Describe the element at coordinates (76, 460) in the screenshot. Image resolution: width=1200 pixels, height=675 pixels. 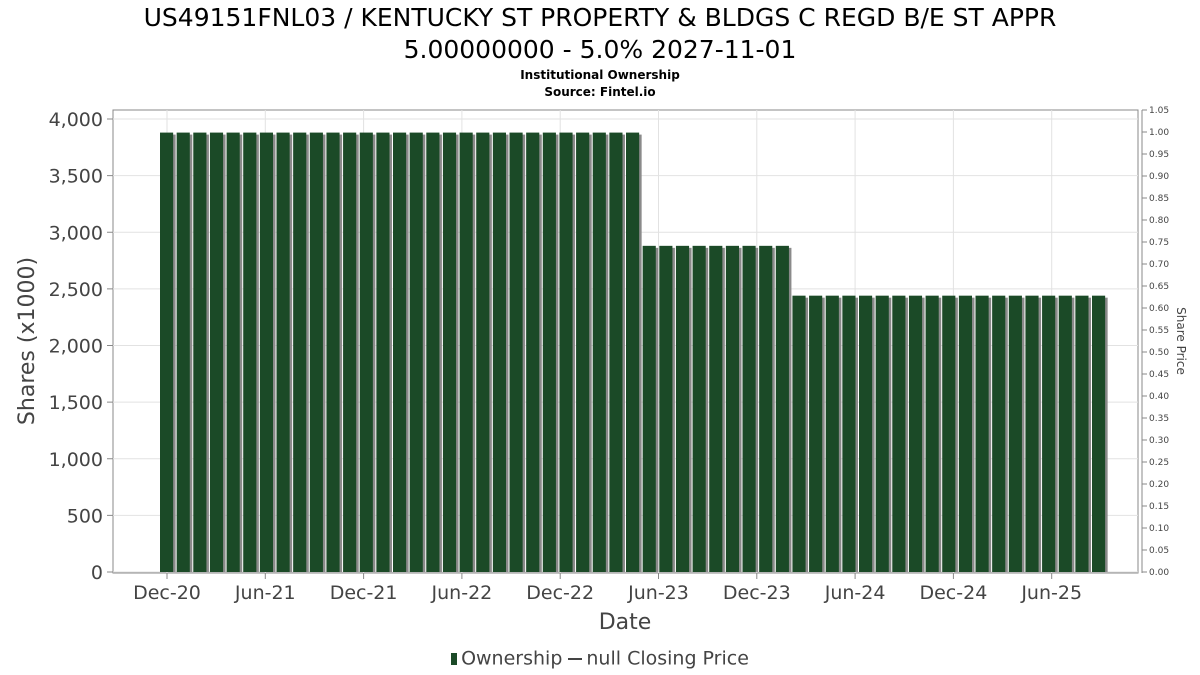
I see `y-tick-label: 1,000` at that location.